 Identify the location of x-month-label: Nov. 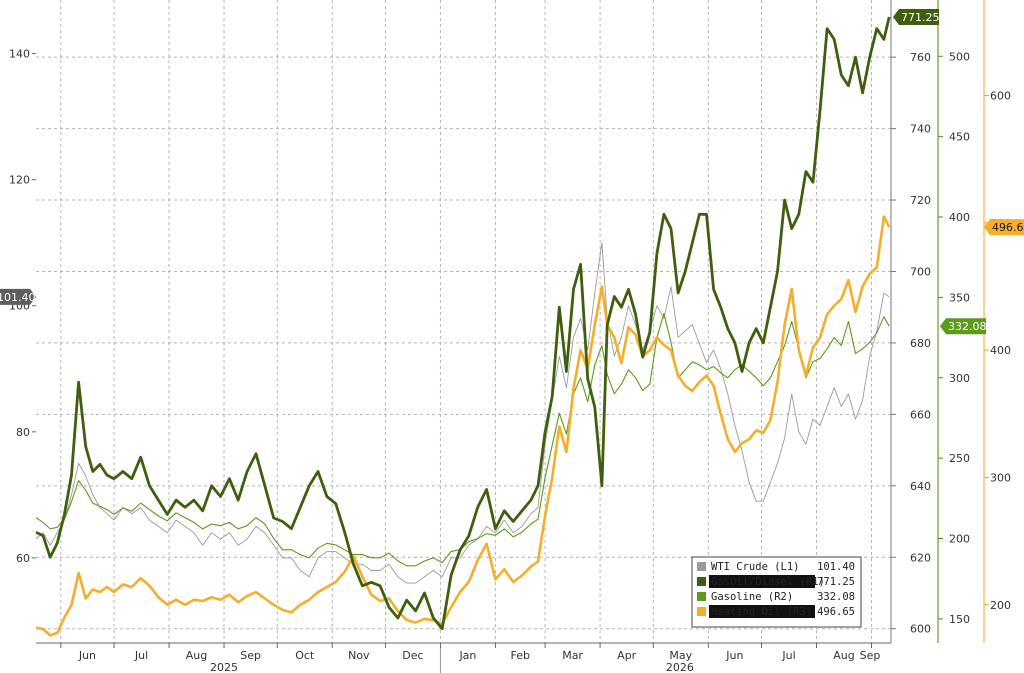
(359, 655).